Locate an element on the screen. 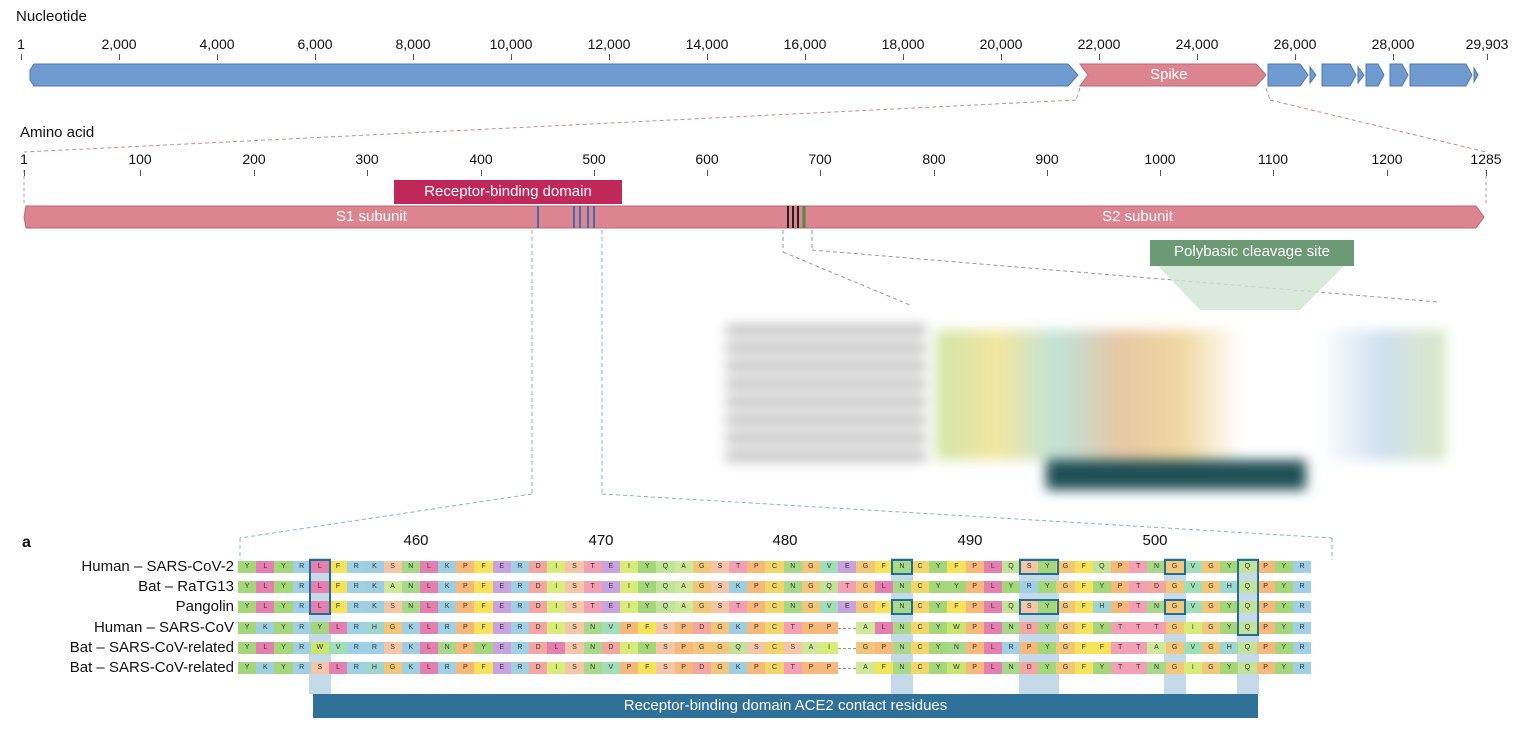 The height and width of the screenshot is (734, 1536). alignment-position-label: 460 is located at coordinates (416, 540).